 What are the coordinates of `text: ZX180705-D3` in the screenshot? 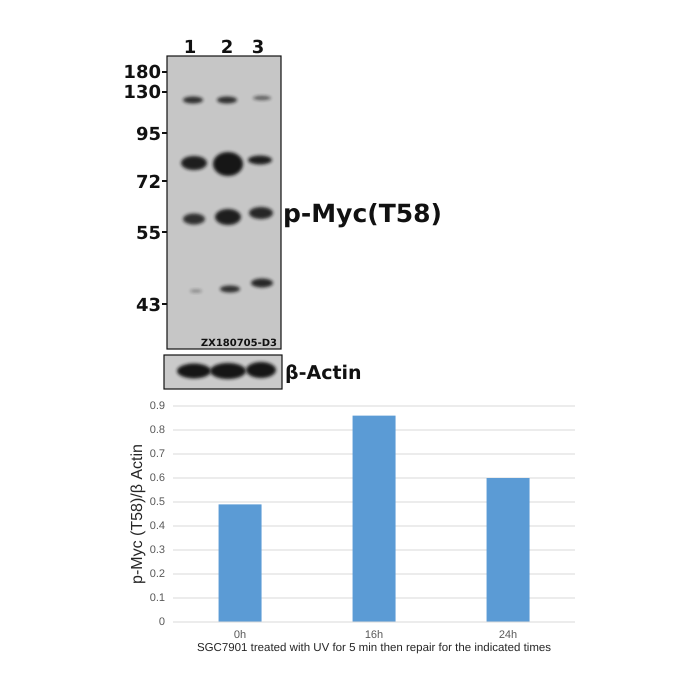 It's located at (239, 343).